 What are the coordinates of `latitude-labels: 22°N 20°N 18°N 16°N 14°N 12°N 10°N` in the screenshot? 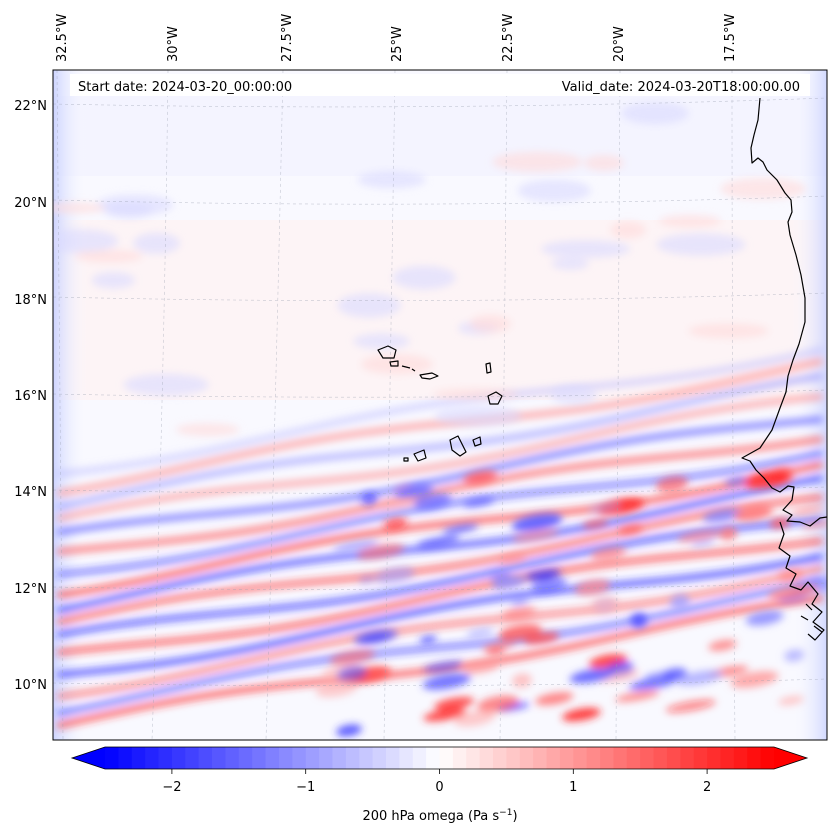 It's located at (30, 396).